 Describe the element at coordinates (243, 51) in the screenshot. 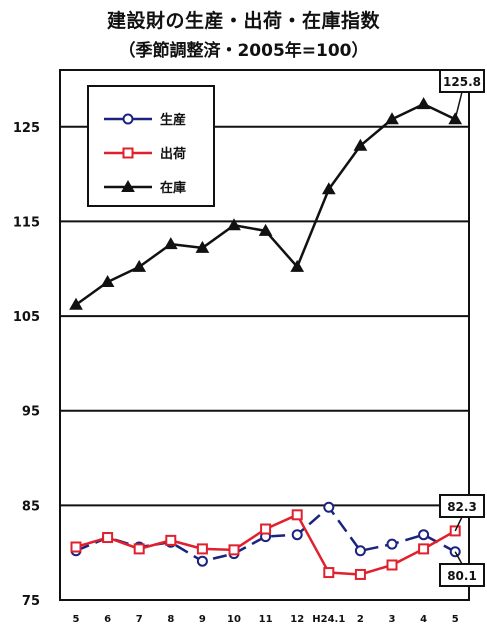

I see `chart-subtitle: （季節調整済・2005年=100）` at that location.